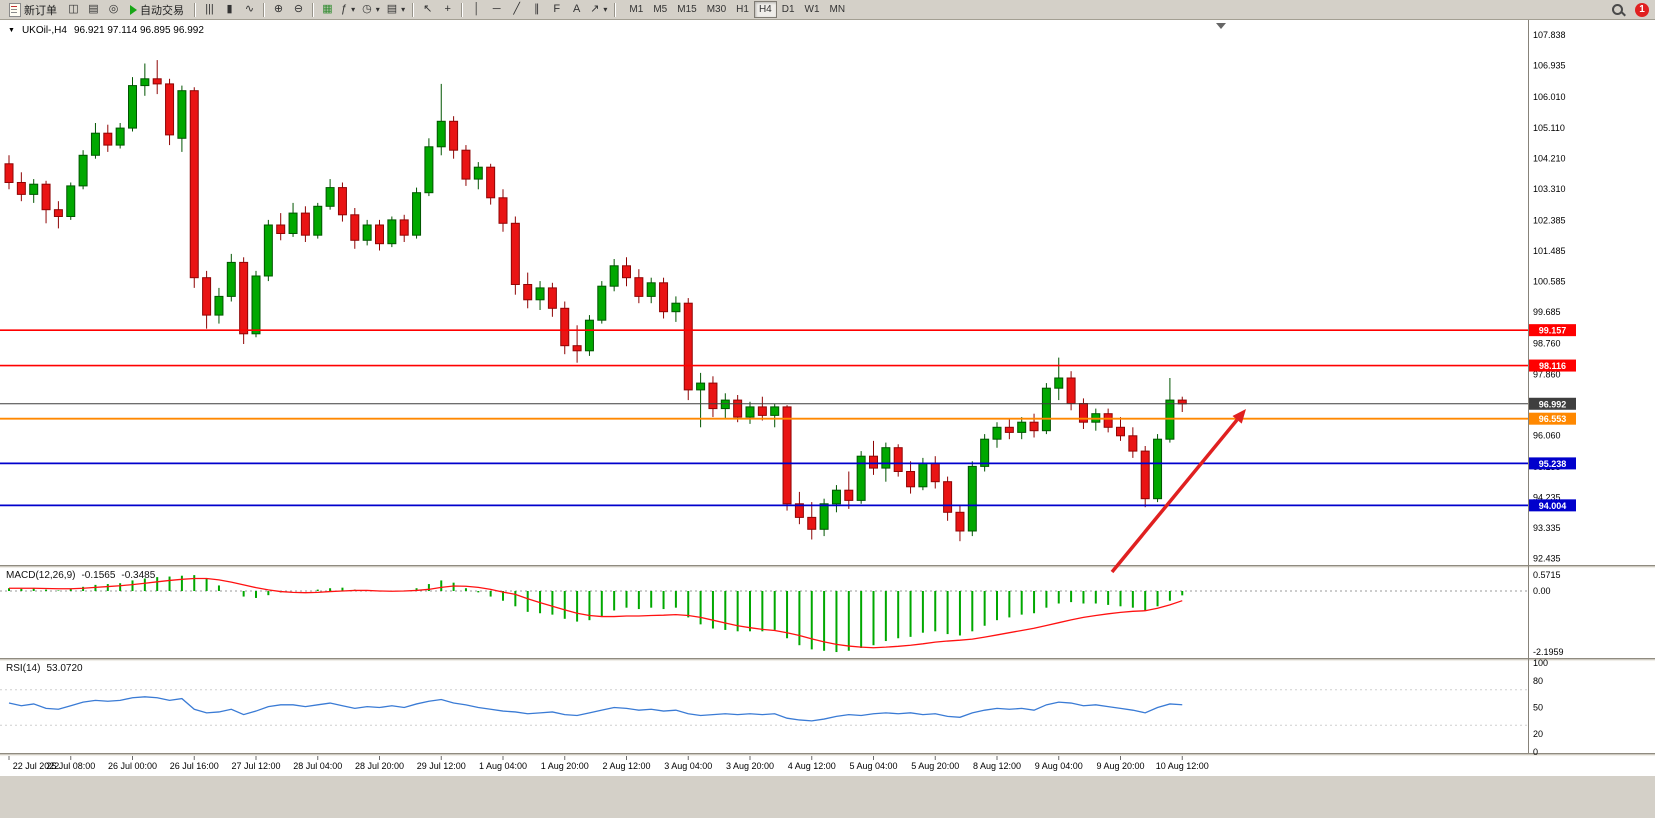 This screenshot has width=1655, height=818. Describe the element at coordinates (1538, 708) in the screenshot. I see `svg-text: 50` at that location.